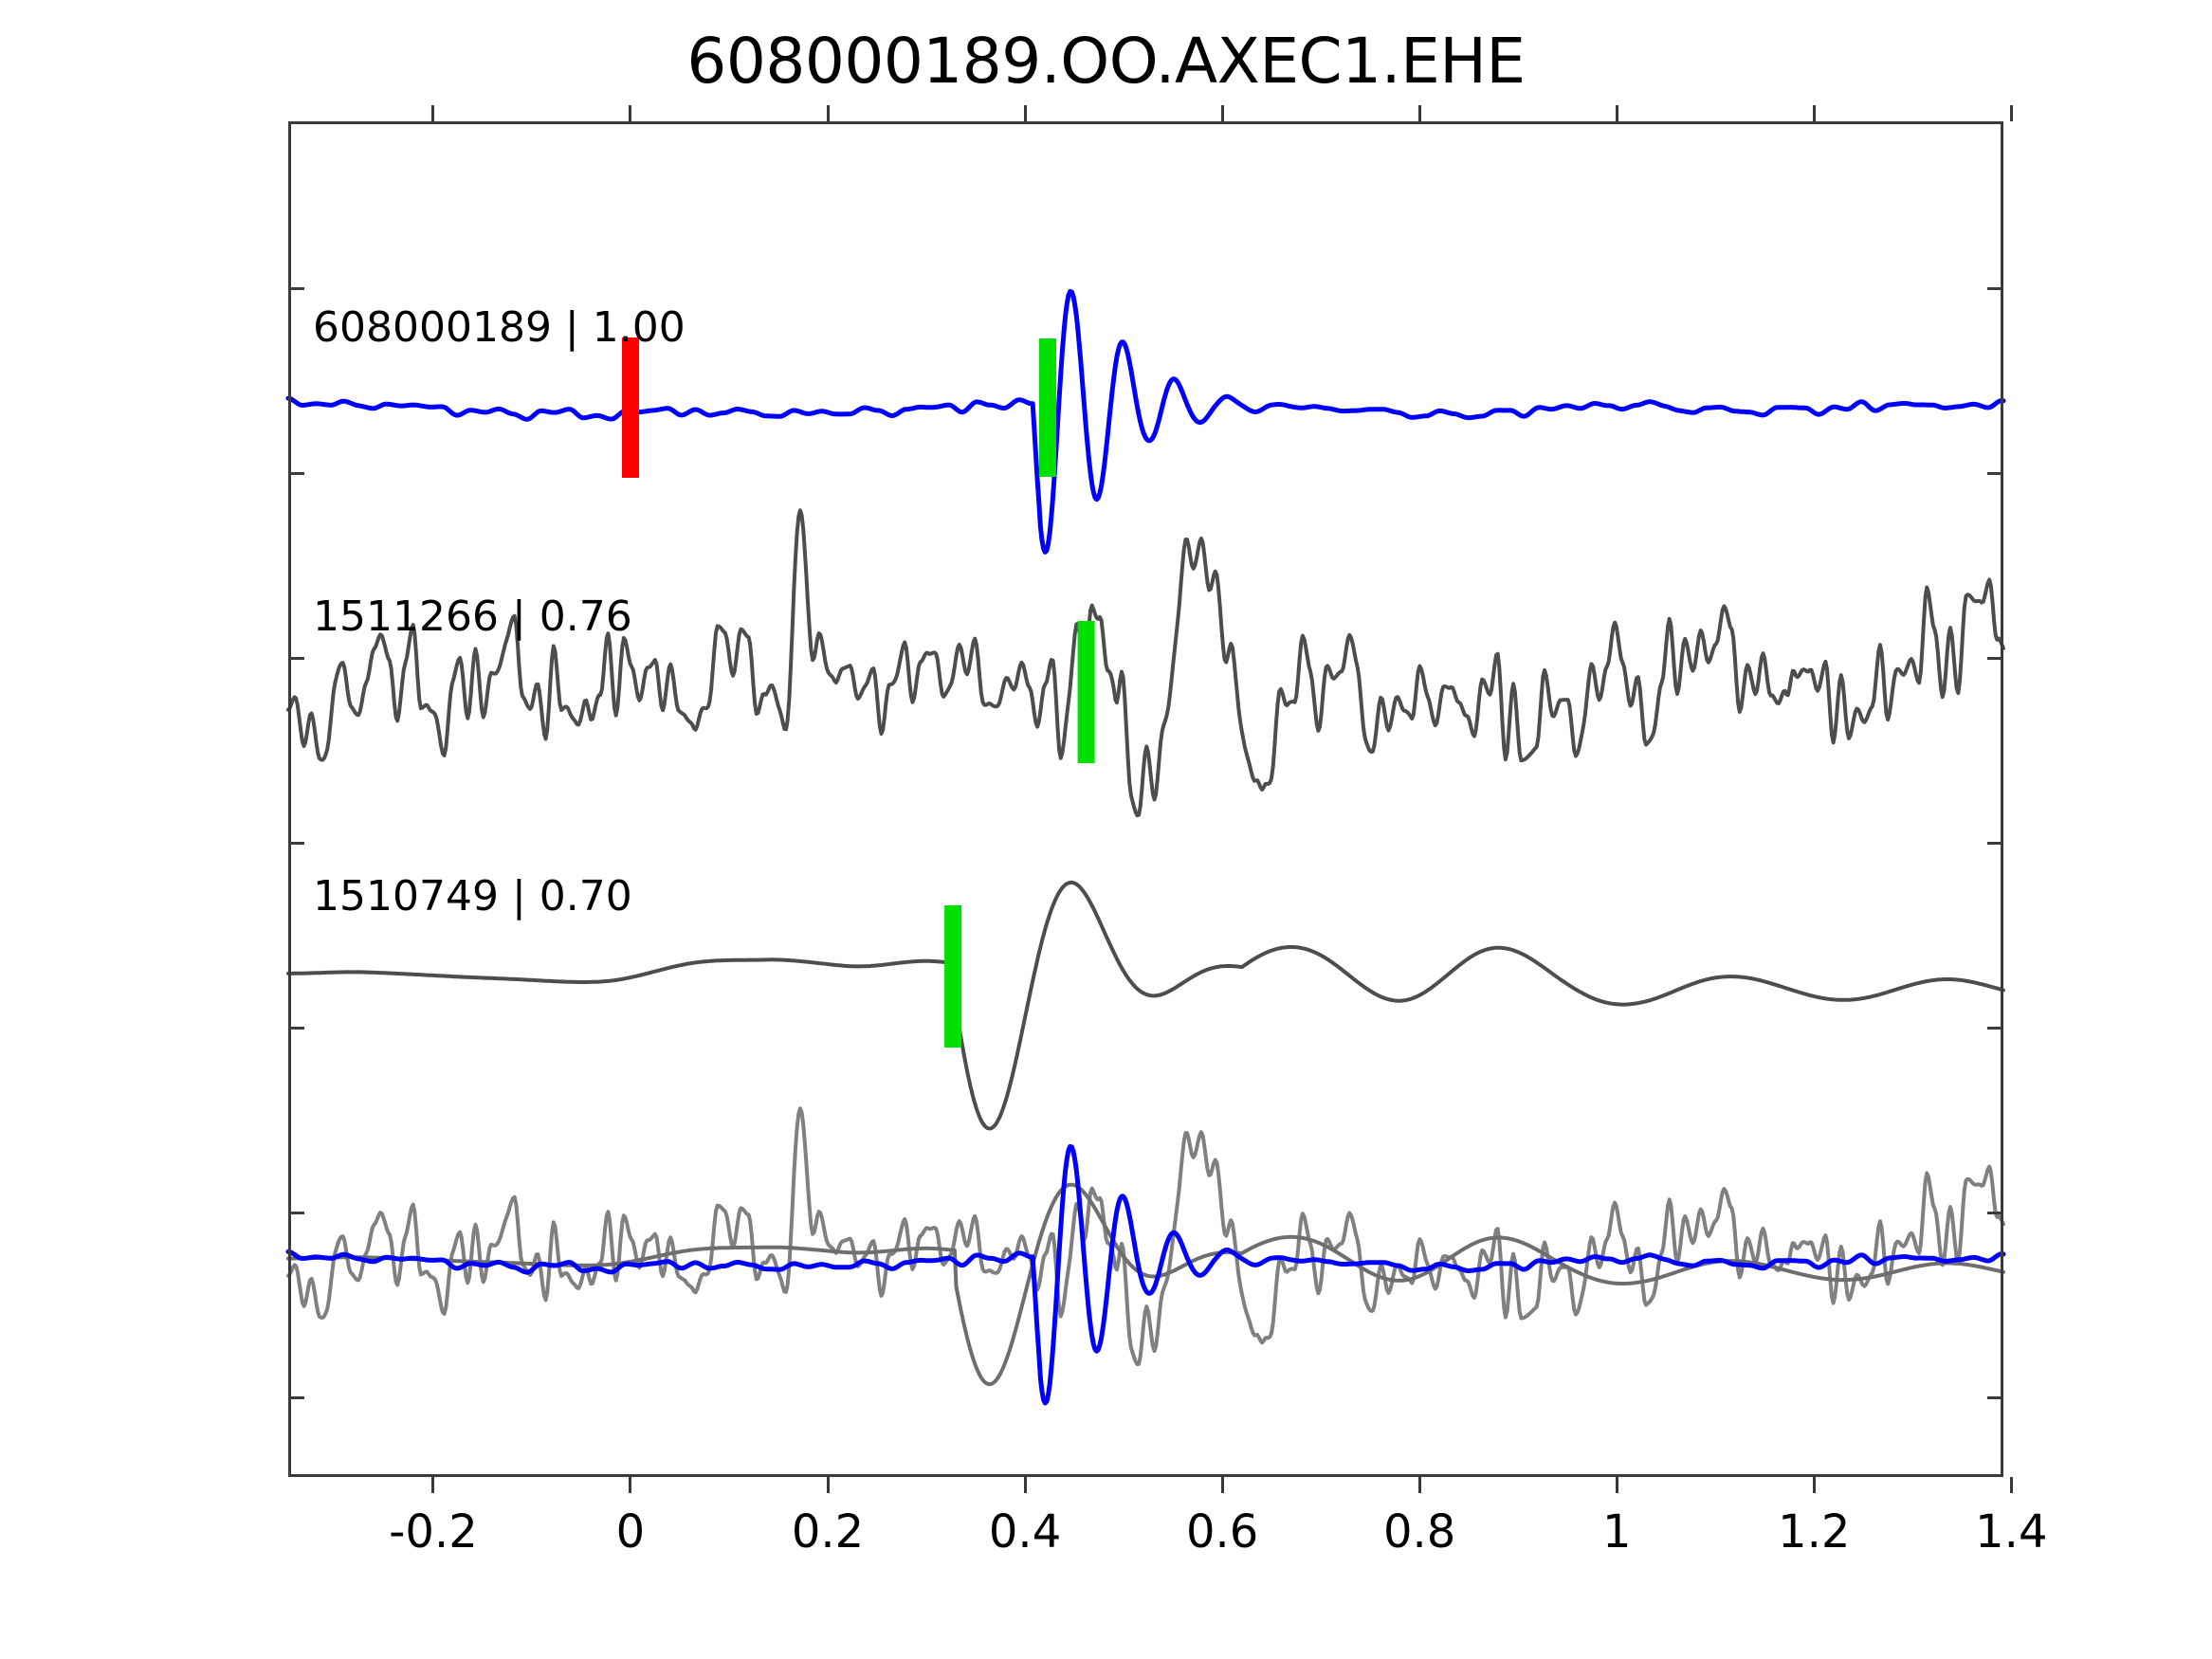 This screenshot has height=1659, width=2212. Describe the element at coordinates (1419, 1532) in the screenshot. I see `x-tick-label: 0.8` at that location.